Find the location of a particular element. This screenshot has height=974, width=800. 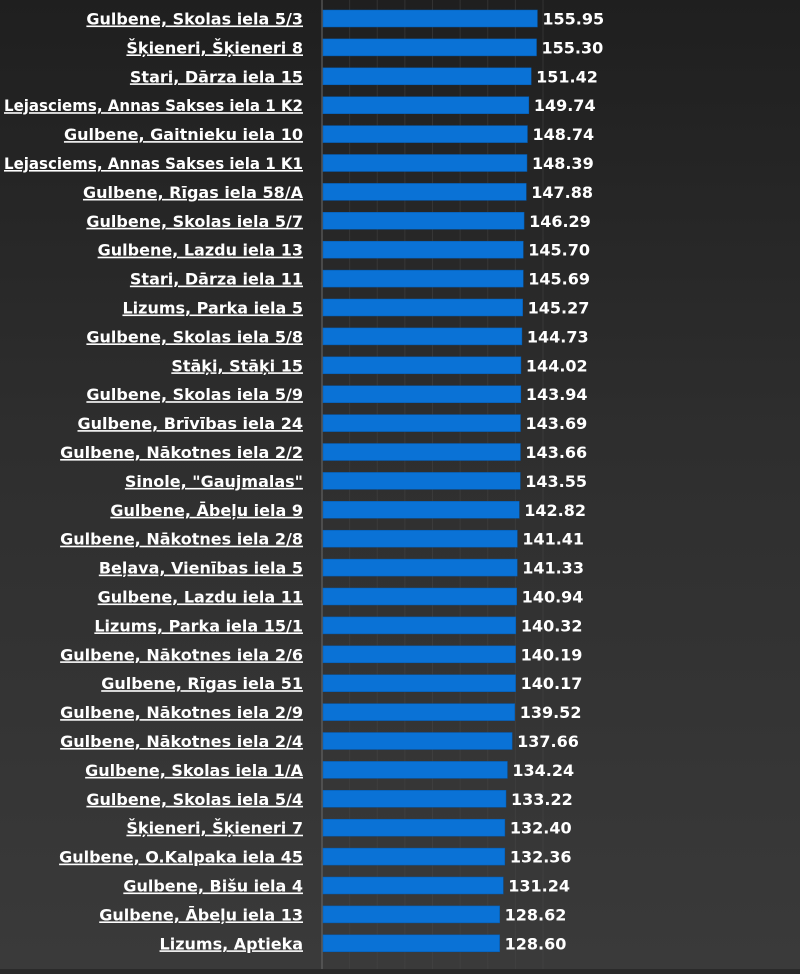

category-label: Gulbene, Rīgas iela 51 is located at coordinates (202, 683).